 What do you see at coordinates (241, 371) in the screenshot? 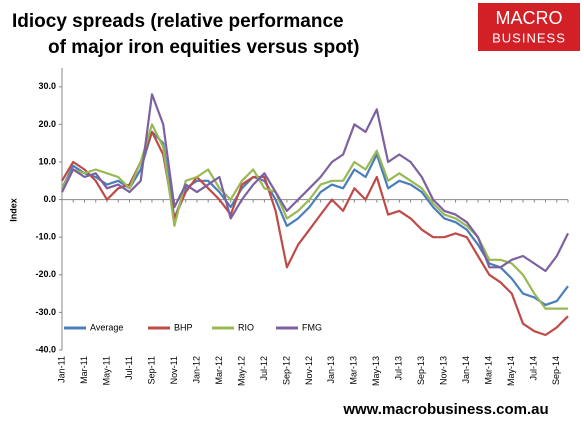
I see `x-tick-label: May-12` at bounding box center [241, 371].